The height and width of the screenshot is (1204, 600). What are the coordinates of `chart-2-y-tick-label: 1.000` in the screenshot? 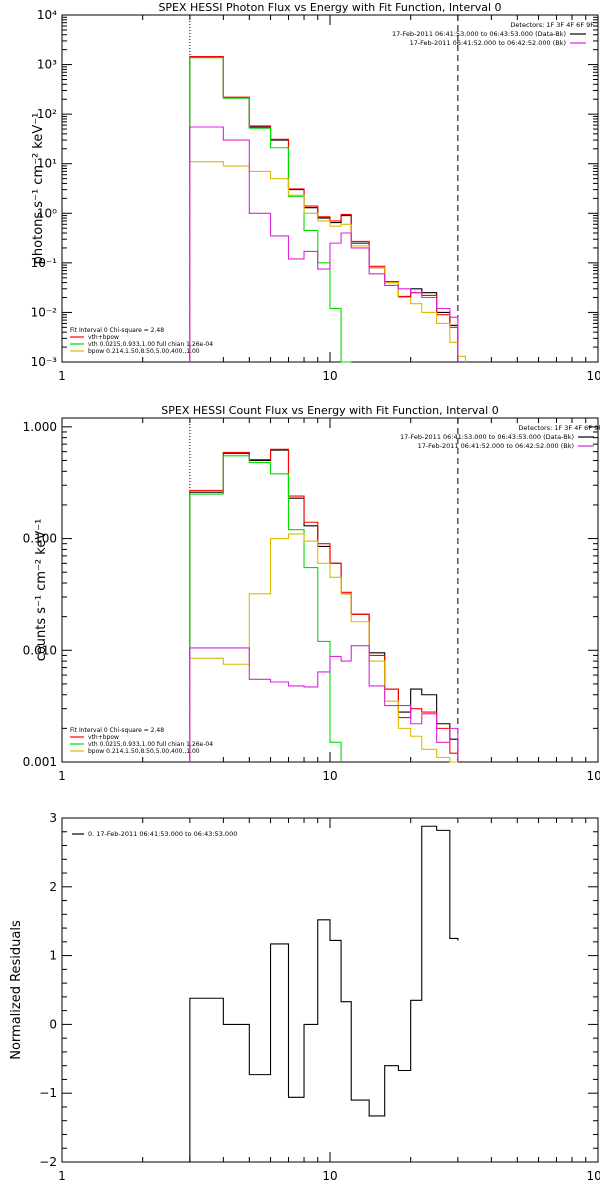 It's located at (40, 427).